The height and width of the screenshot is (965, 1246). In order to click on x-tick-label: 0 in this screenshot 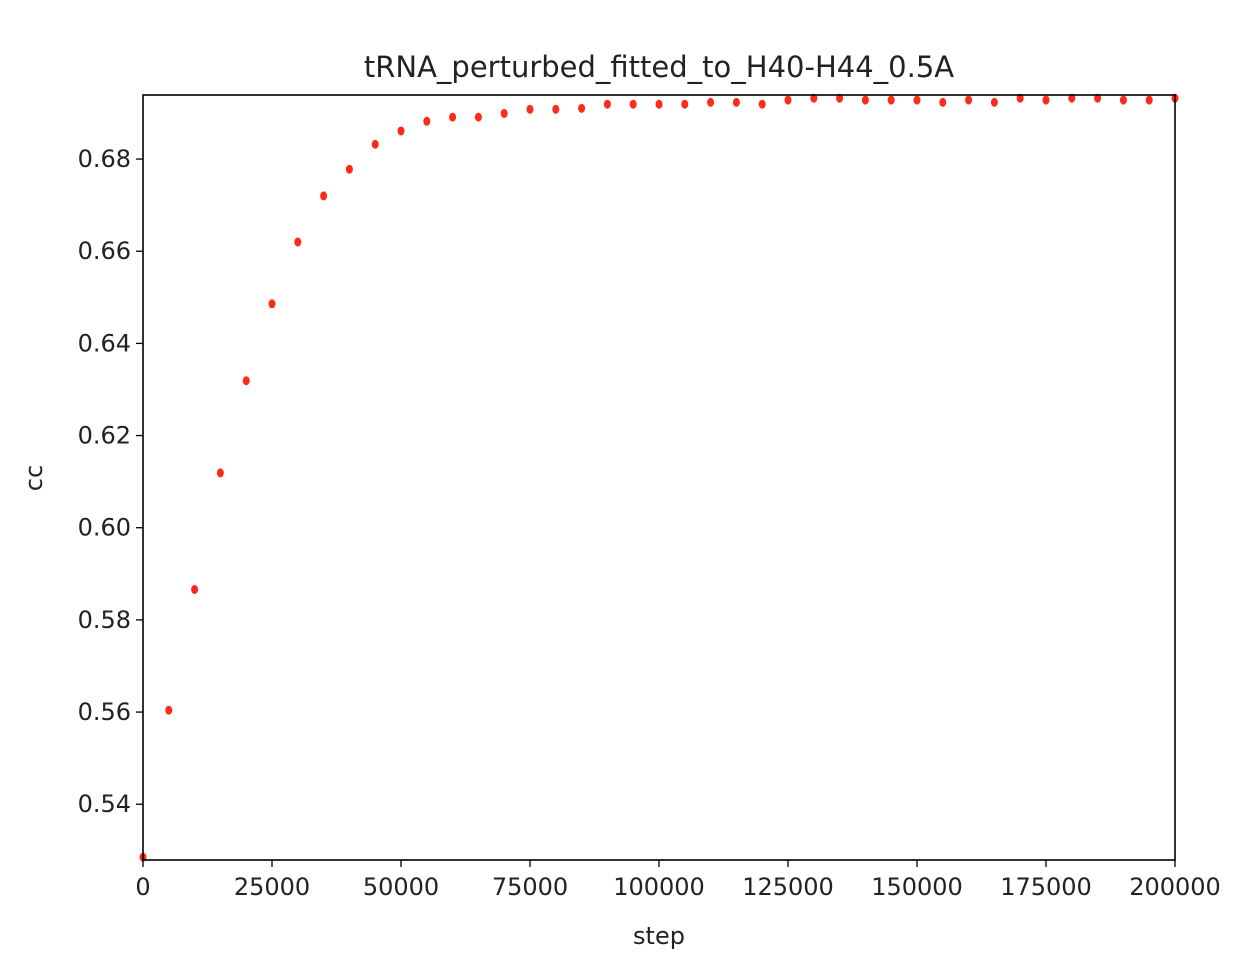, I will do `click(142, 887)`.